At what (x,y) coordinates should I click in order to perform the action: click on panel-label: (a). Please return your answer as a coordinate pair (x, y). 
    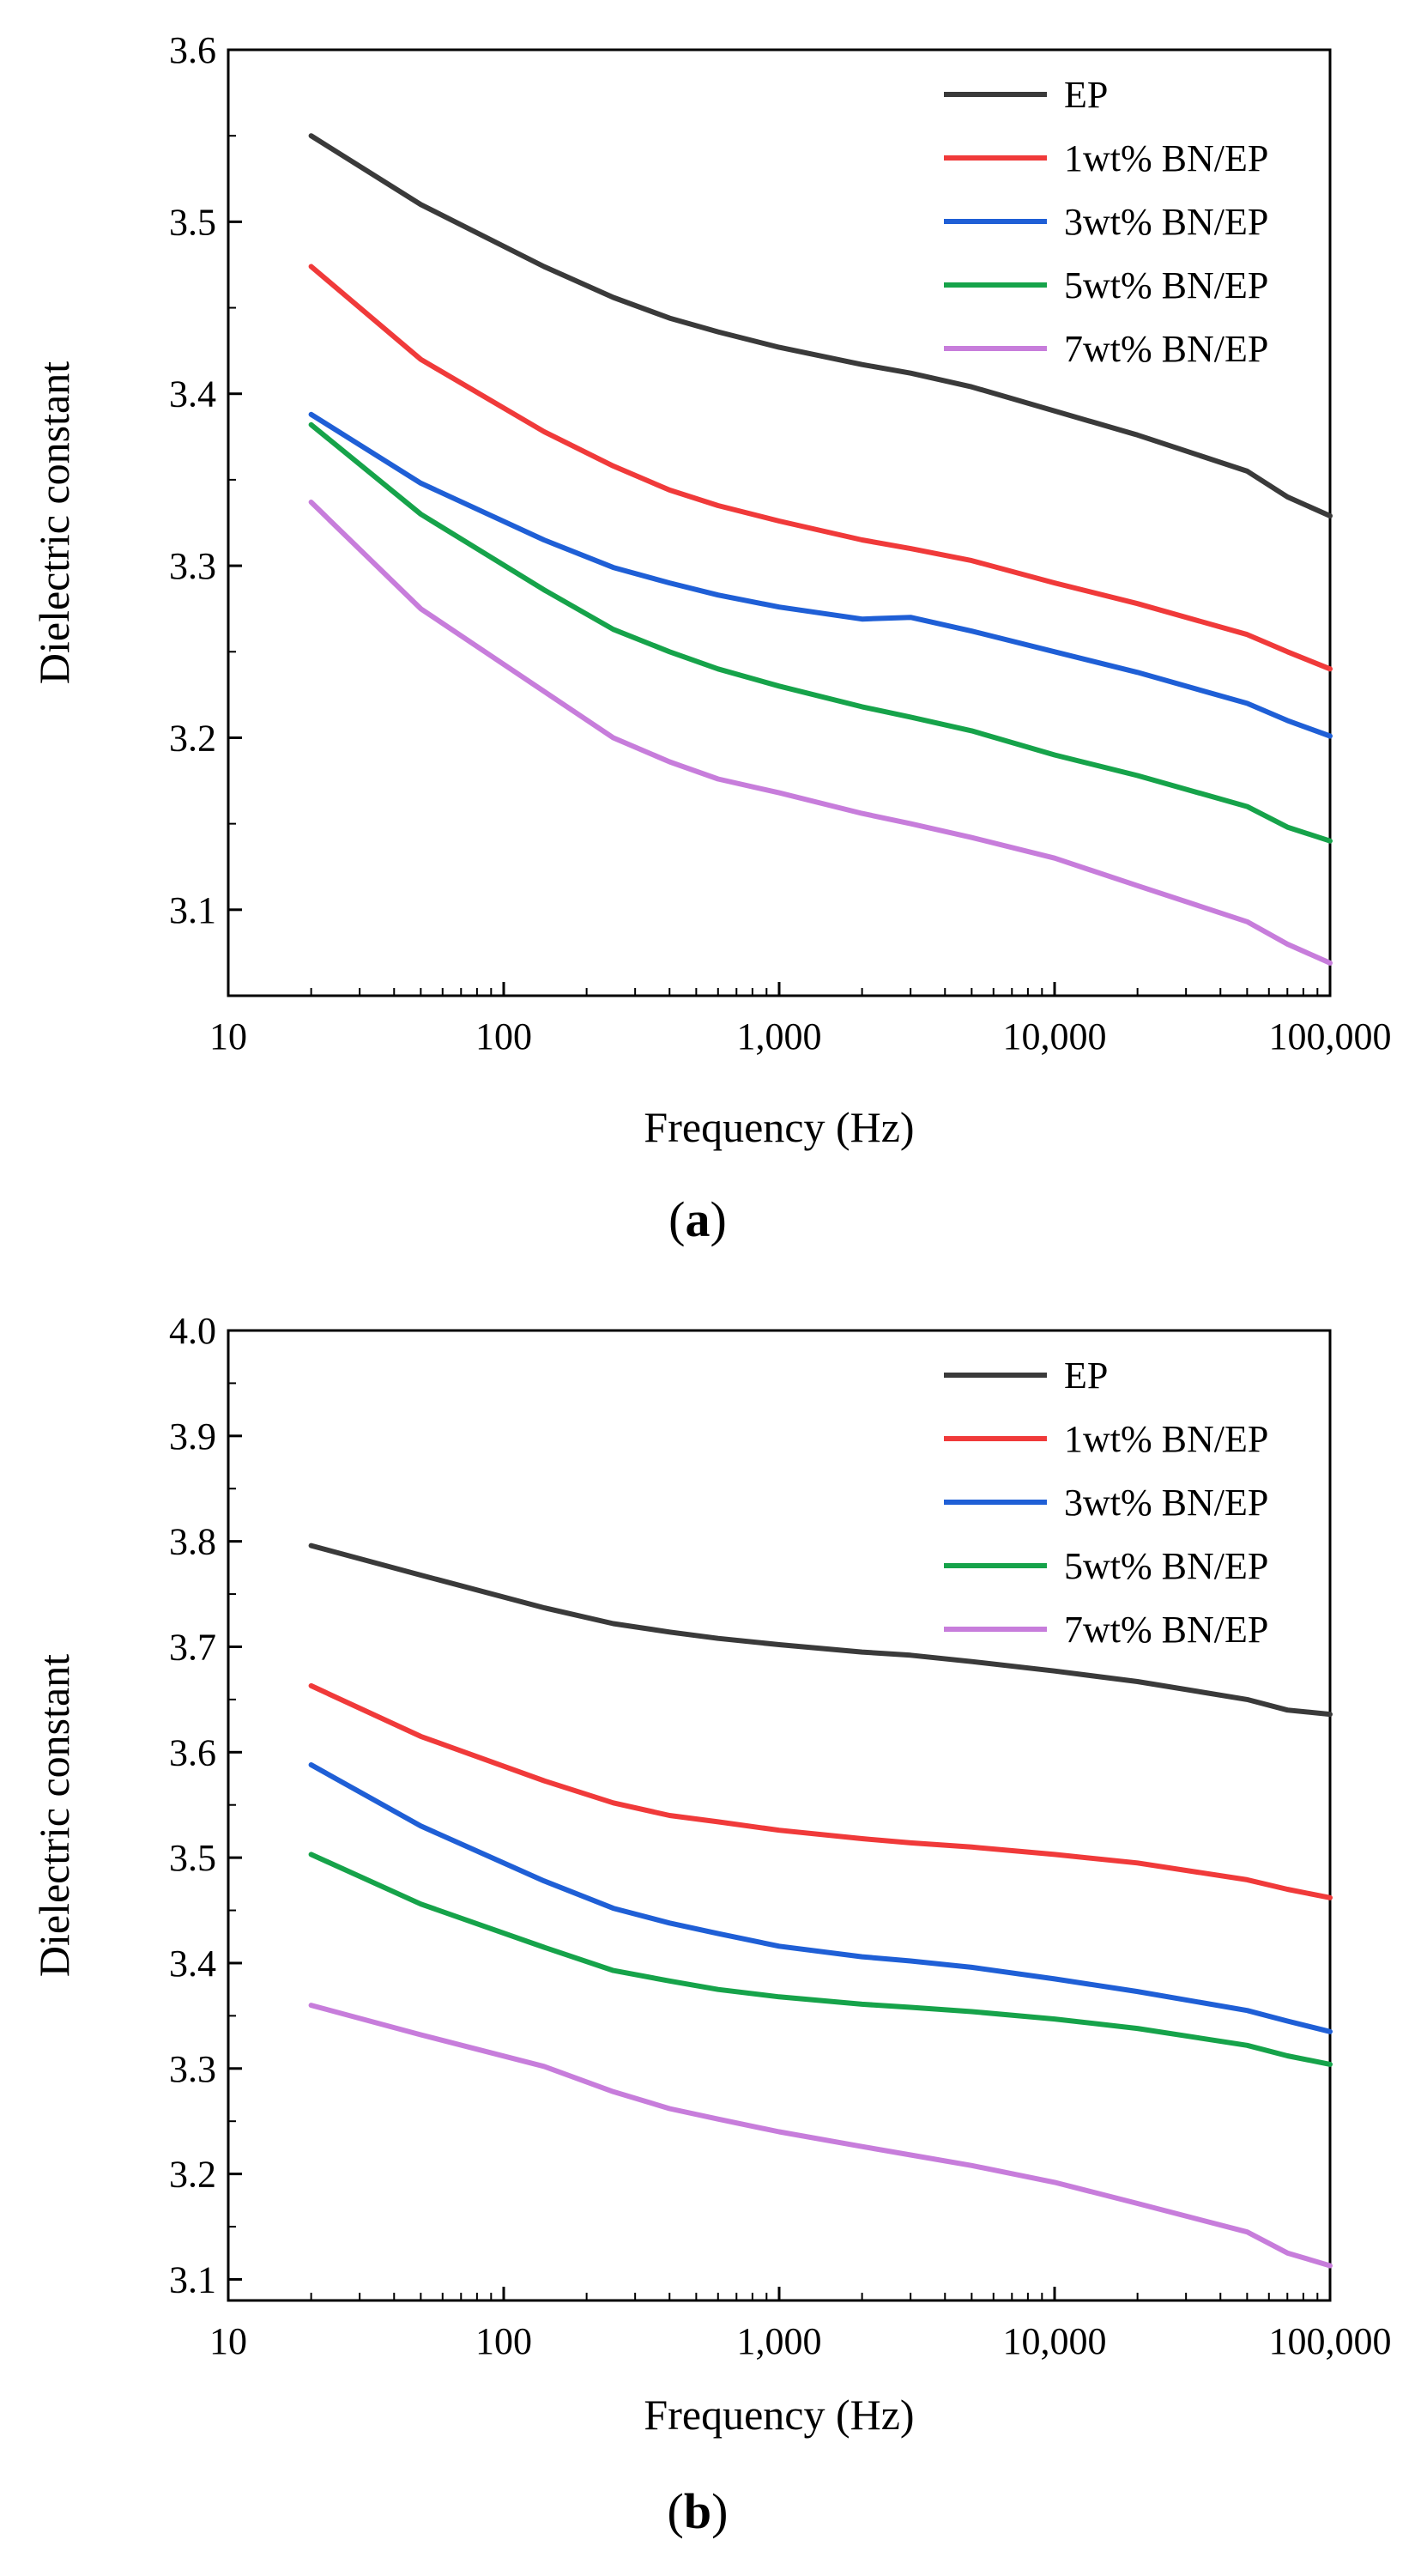
    Looking at the image, I should click on (697, 1219).